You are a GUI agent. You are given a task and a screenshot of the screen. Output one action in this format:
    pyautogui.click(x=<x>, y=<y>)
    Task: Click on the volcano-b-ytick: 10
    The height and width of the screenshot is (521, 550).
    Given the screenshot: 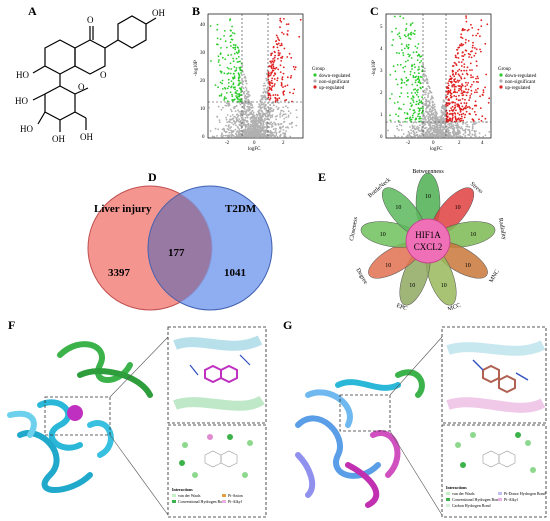 What is the action you would take?
    pyautogui.click(x=203, y=109)
    